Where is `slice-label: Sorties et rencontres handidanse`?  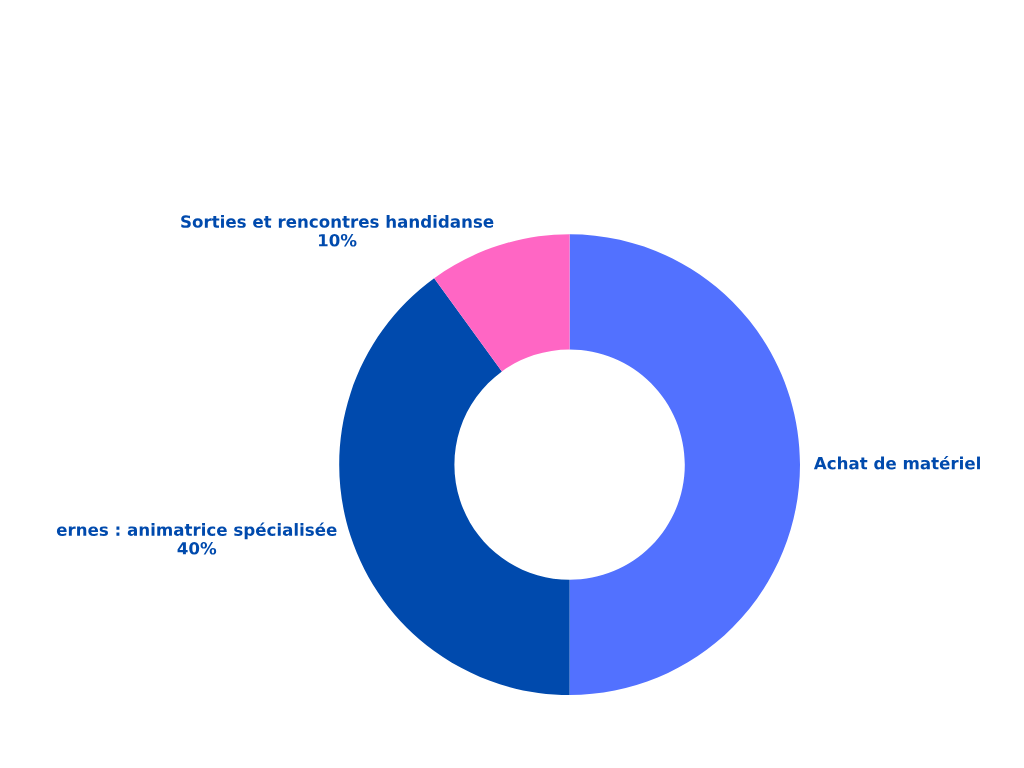 slice-label: Sorties et rencontres handidanse is located at coordinates (337, 221).